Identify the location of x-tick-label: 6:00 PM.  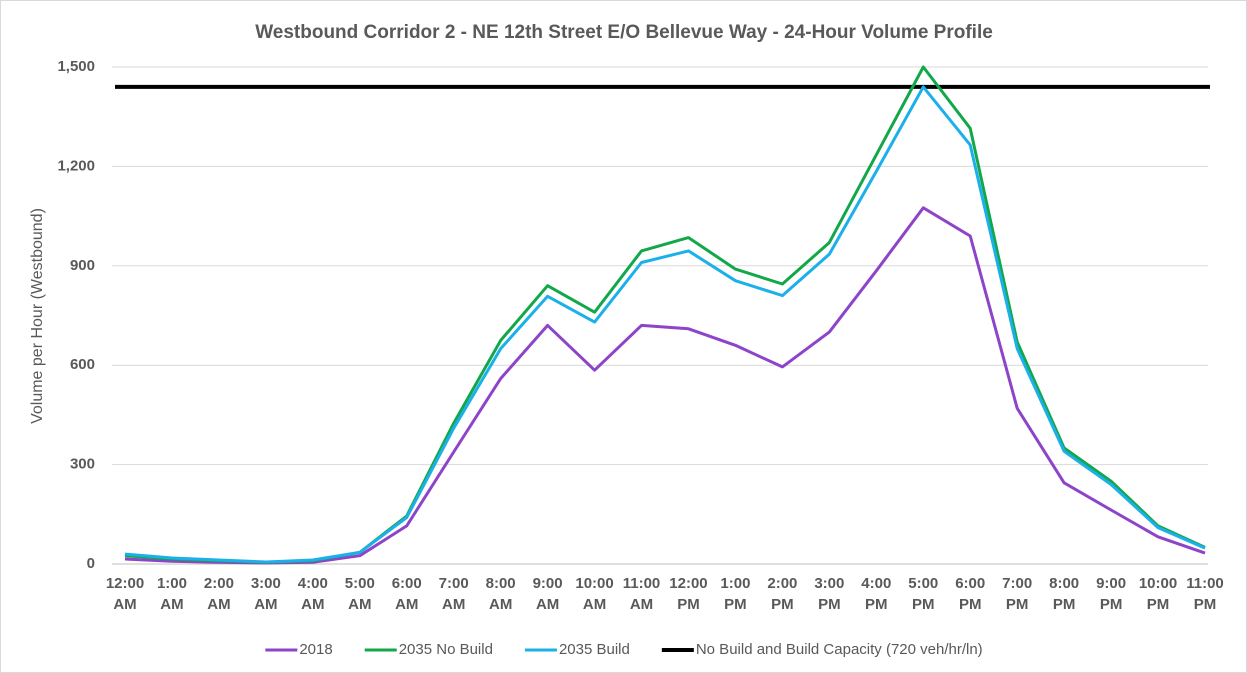
(970, 594).